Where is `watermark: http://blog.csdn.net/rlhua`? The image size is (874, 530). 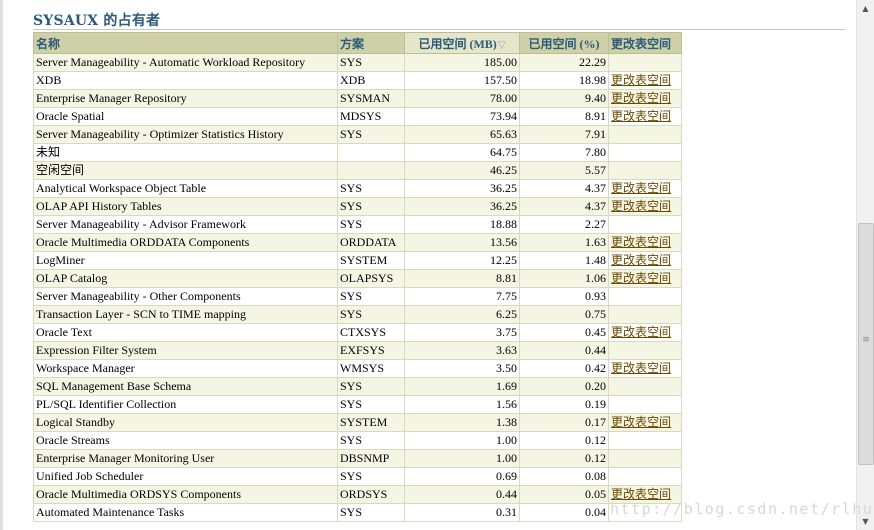
watermark: http://blog.csdn.net/rlhua is located at coordinates (742, 509).